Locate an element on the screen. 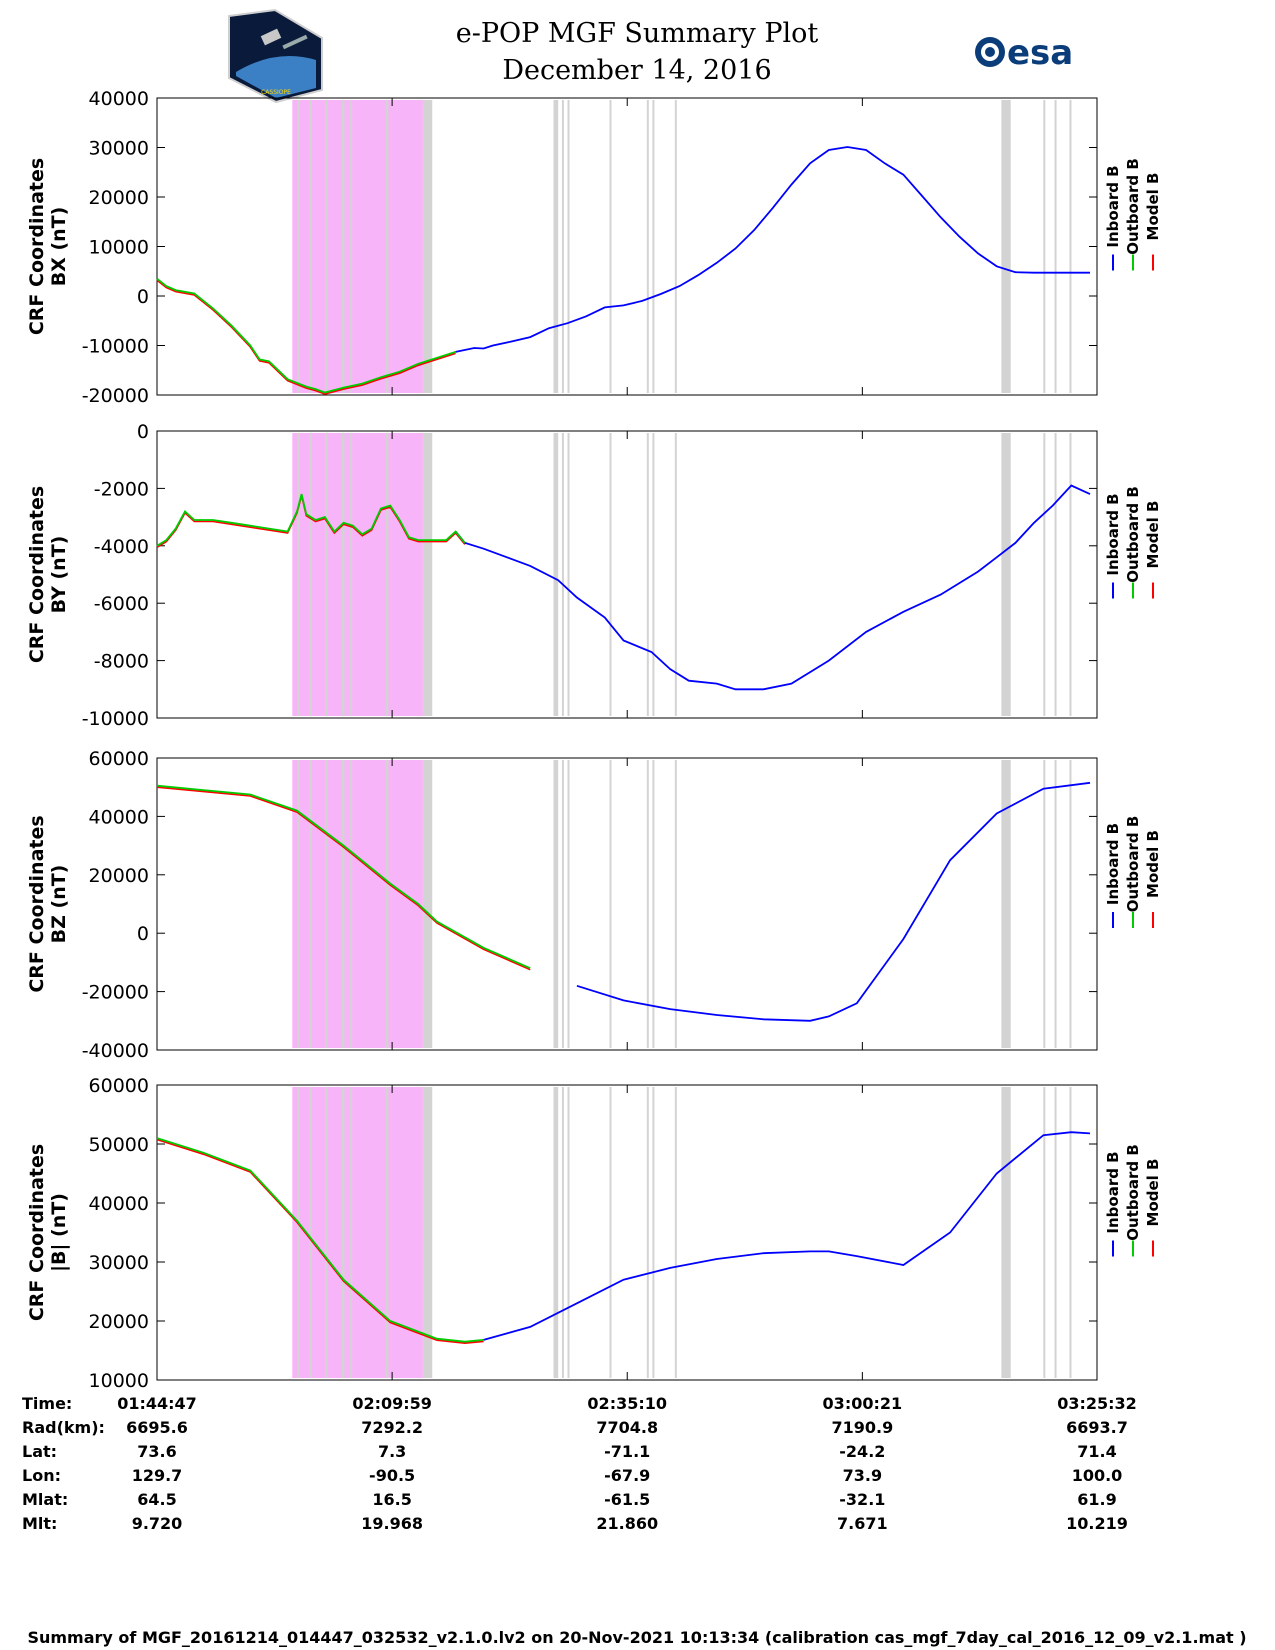 The image size is (1275, 1650). y-axis-label: CRF Coordinates|B| (nT) is located at coordinates (48, 1232).